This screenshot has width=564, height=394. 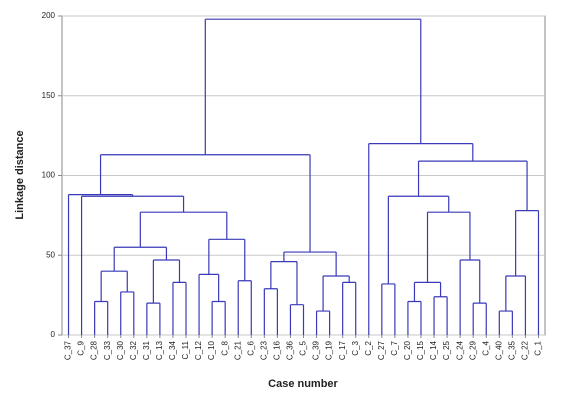 What do you see at coordinates (20, 174) in the screenshot?
I see `y-axis-title: Linkage distance` at bounding box center [20, 174].